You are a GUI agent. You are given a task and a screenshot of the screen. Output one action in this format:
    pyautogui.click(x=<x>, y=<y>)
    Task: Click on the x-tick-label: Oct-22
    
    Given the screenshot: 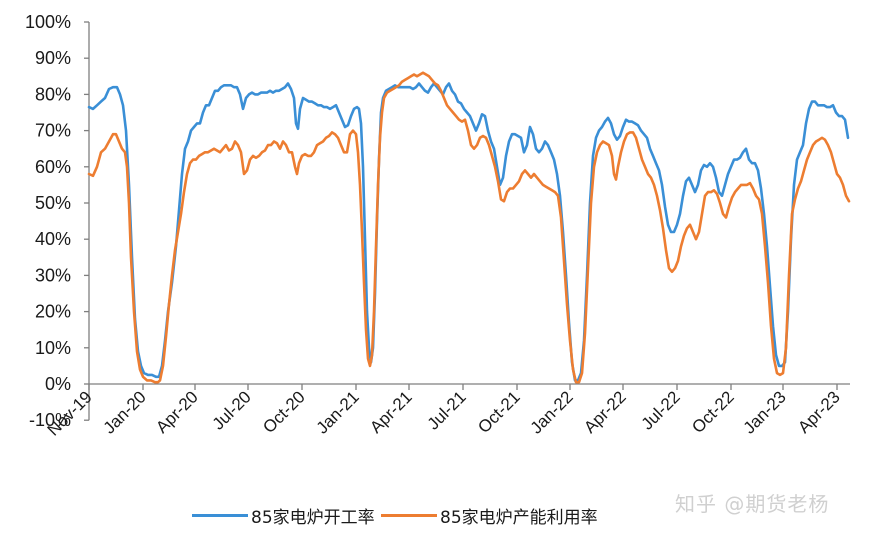 What is the action you would take?
    pyautogui.click(x=713, y=412)
    